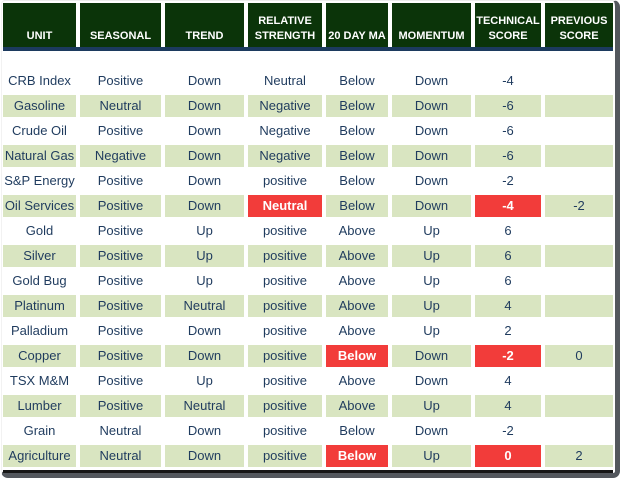  I want to click on cell-unit: Oil Services, so click(41, 207).